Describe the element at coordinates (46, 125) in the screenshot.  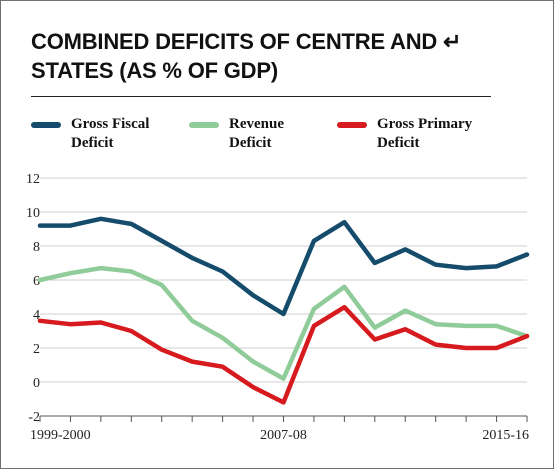
I see `legend-swatch-gross-fiscal-deficit` at that location.